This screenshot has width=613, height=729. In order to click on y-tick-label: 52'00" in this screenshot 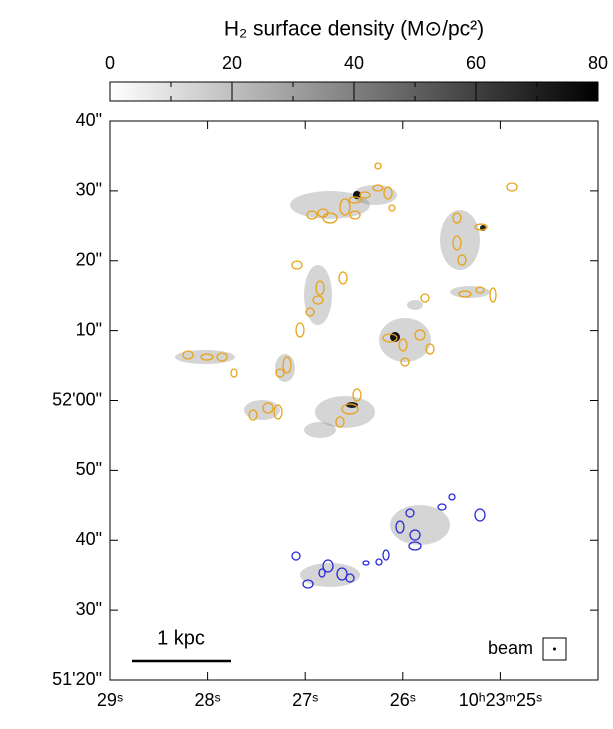, I will do `click(77, 399)`.